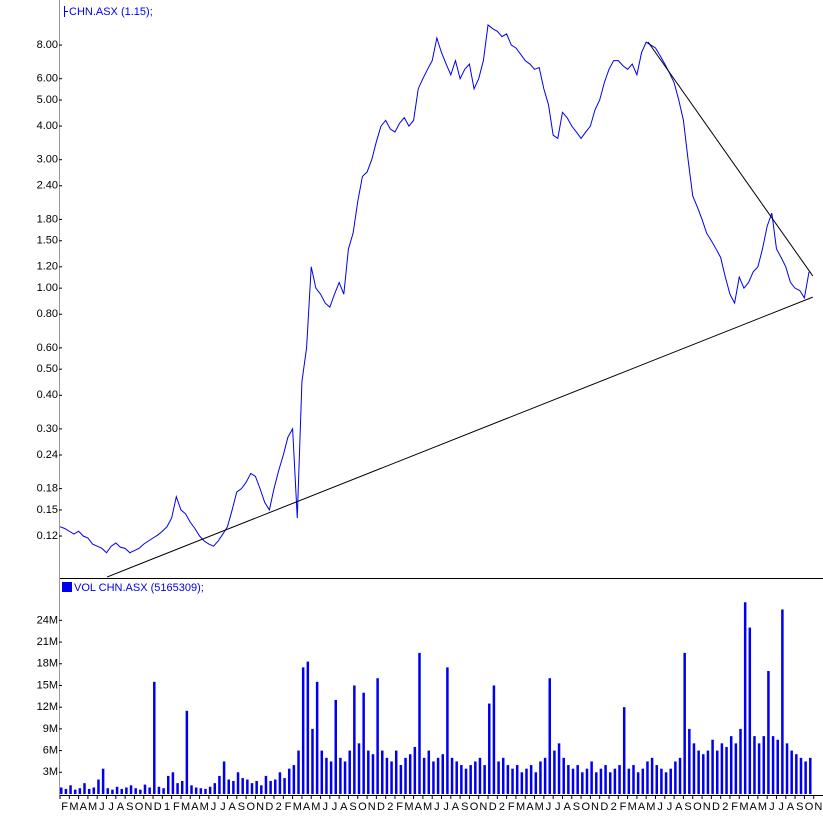 The width and height of the screenshot is (823, 820). I want to click on y2-tick-label: 21M, so click(47, 642).